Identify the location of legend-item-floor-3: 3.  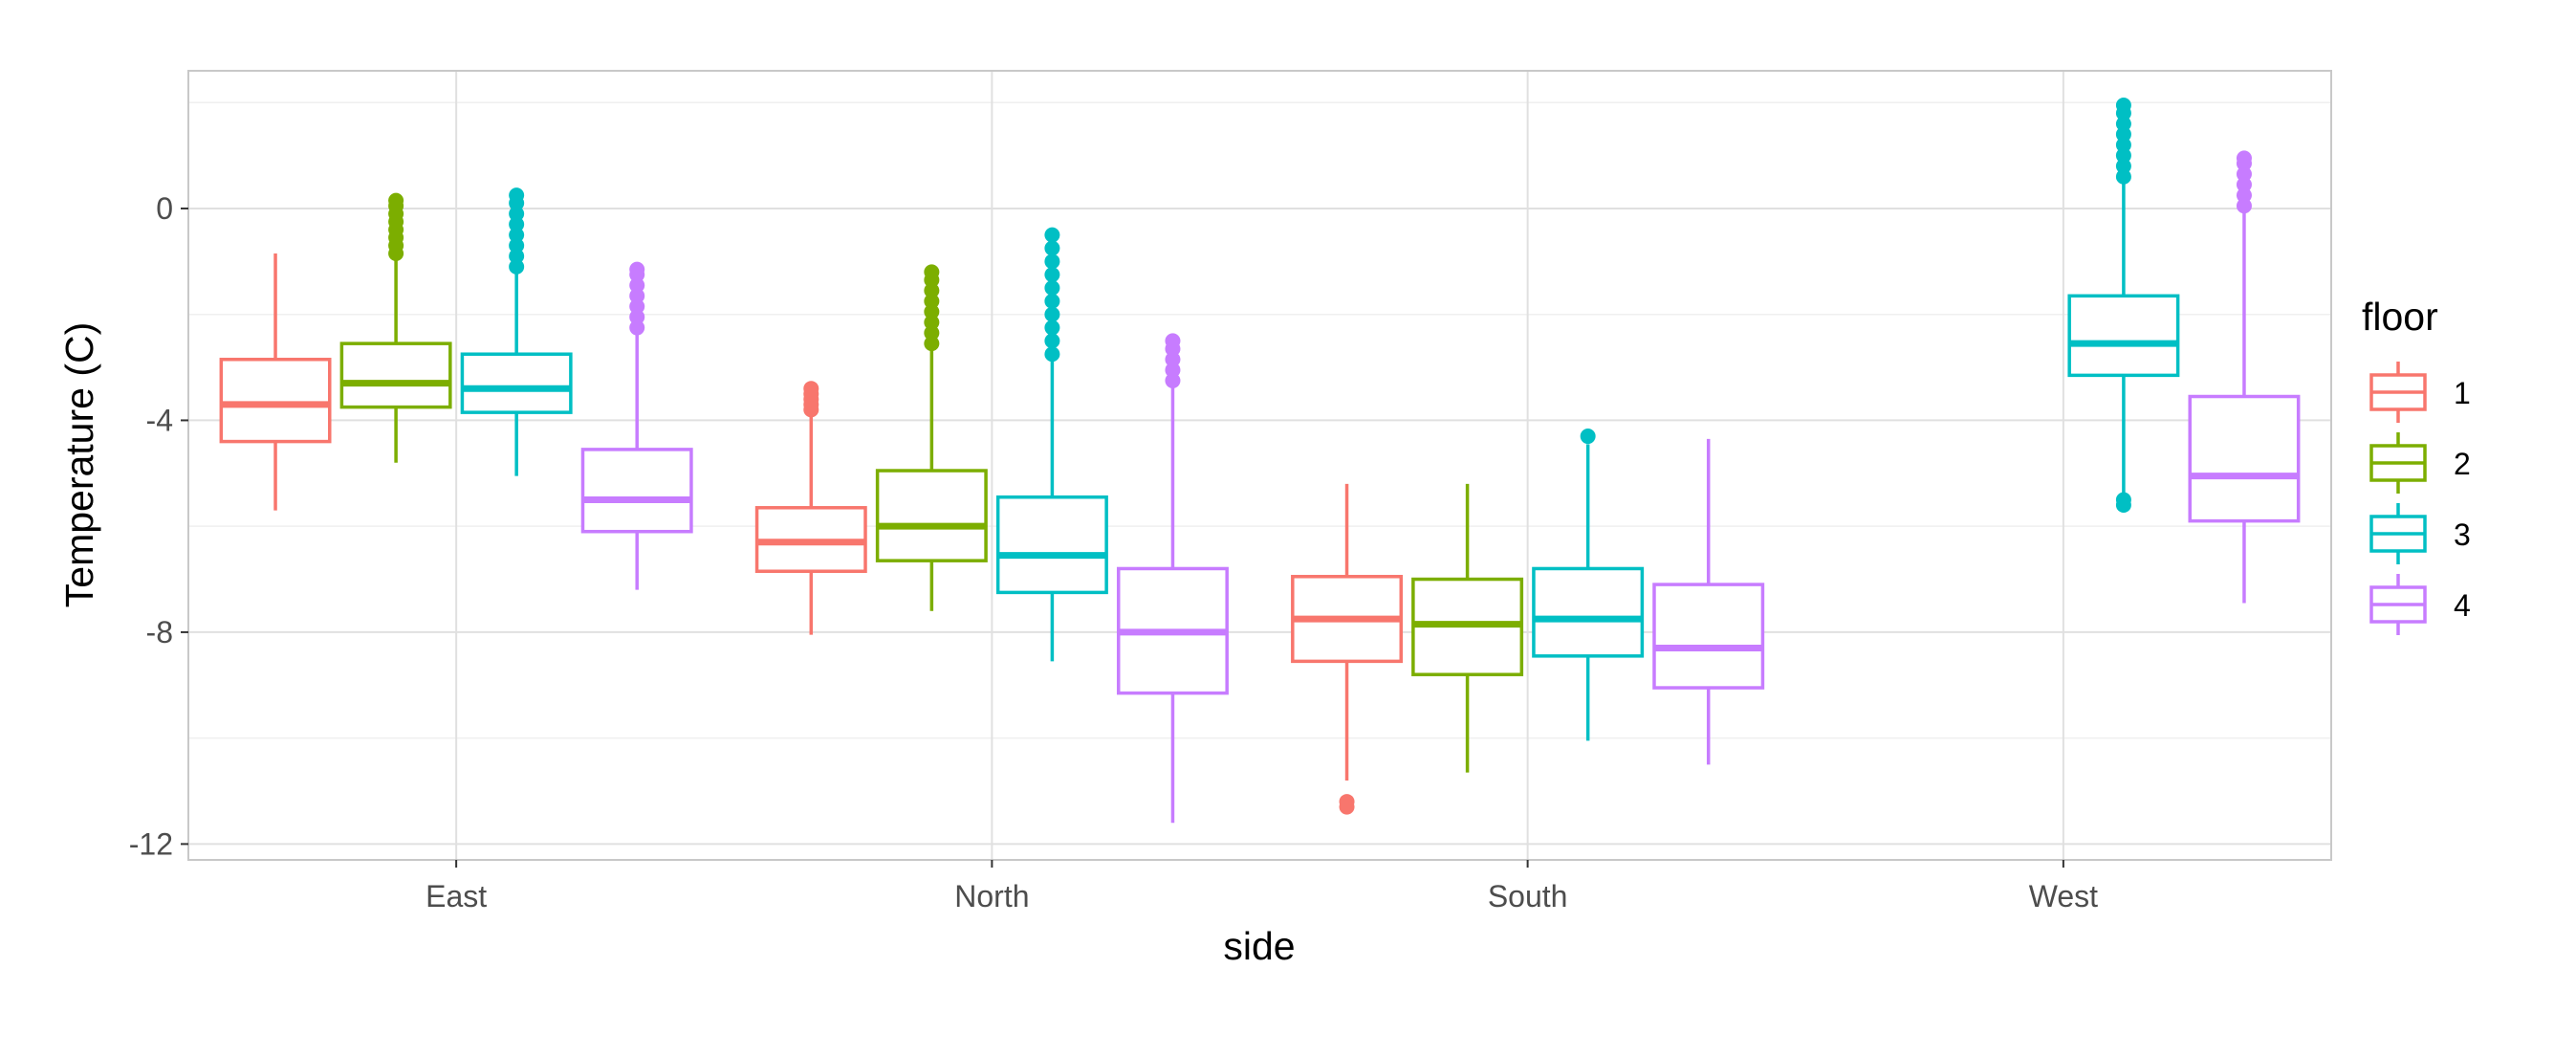
(2420, 533).